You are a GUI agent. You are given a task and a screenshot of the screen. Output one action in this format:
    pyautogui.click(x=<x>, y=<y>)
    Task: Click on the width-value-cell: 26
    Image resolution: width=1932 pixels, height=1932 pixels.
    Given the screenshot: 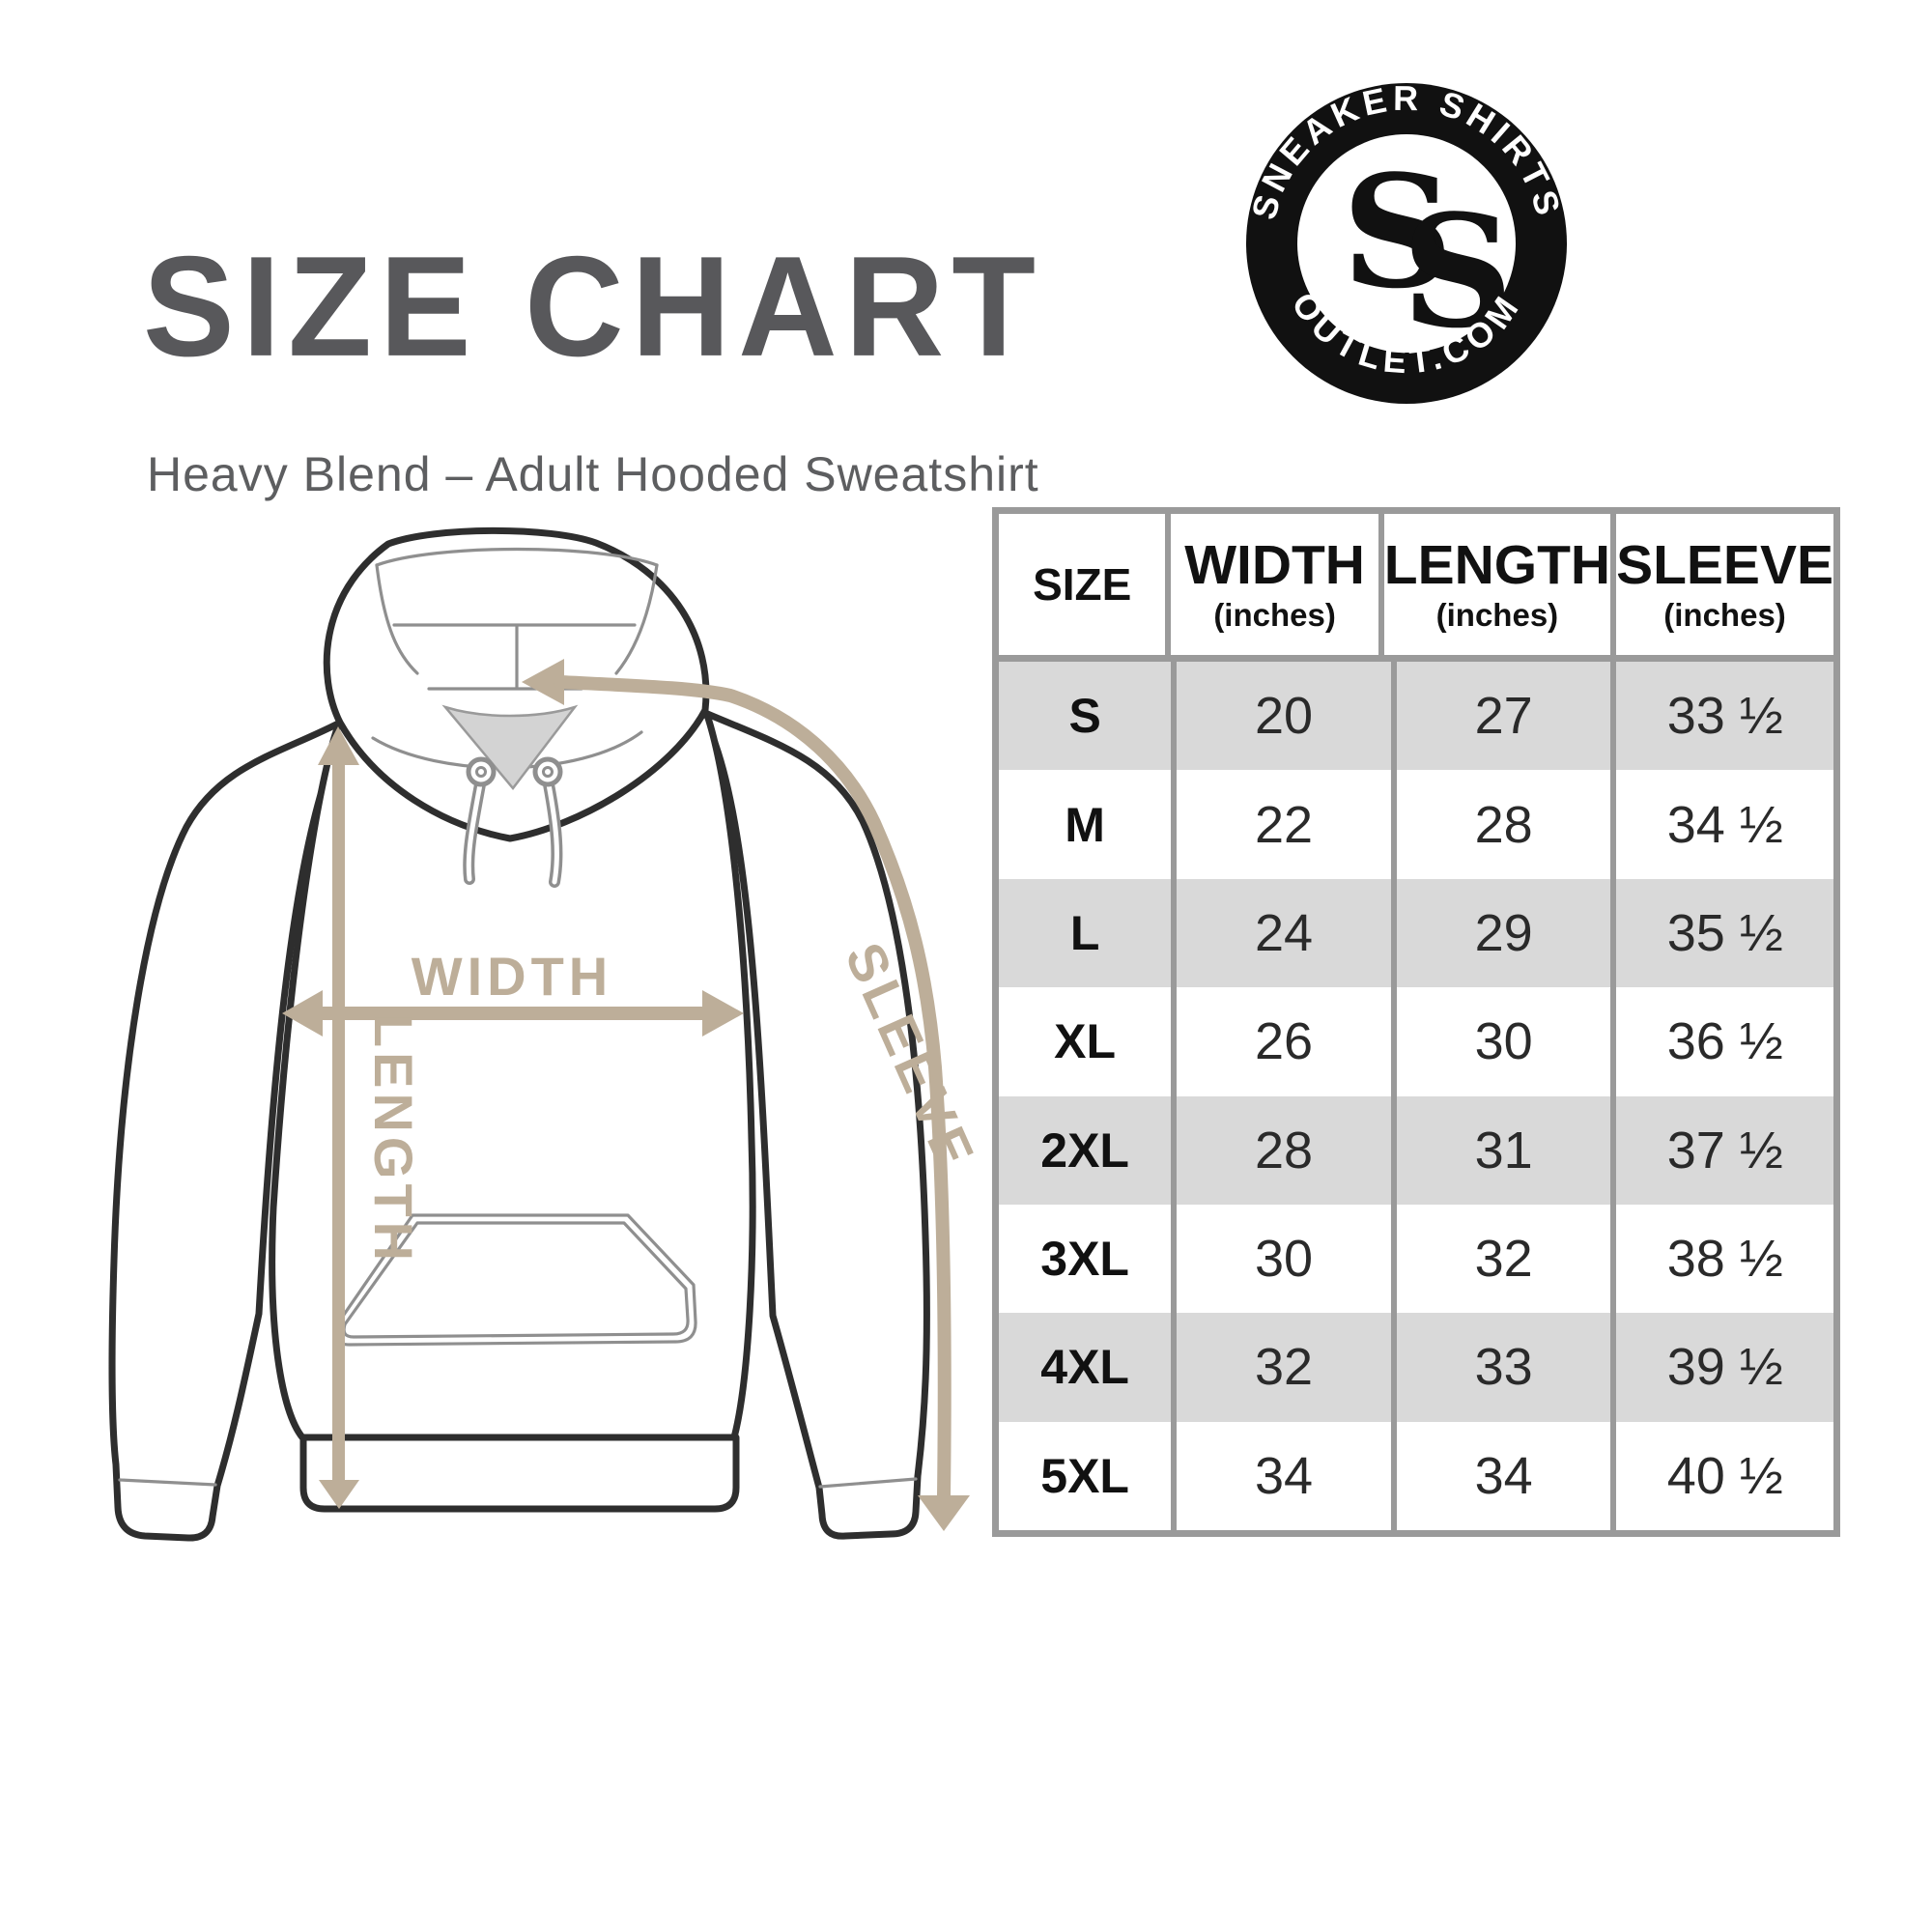 What is the action you would take?
    pyautogui.click(x=1284, y=1041)
    